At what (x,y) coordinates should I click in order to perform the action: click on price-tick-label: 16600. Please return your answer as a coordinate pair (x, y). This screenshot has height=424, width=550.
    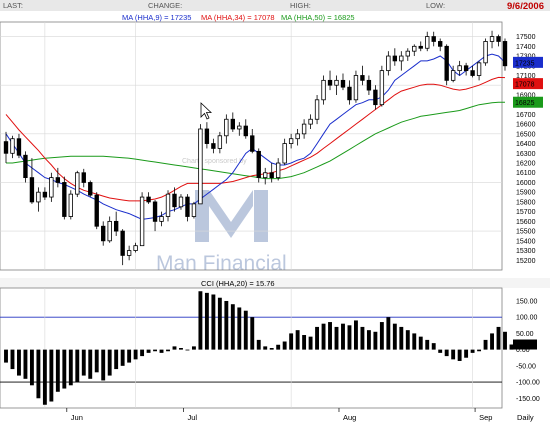
    Looking at the image, I should click on (526, 125).